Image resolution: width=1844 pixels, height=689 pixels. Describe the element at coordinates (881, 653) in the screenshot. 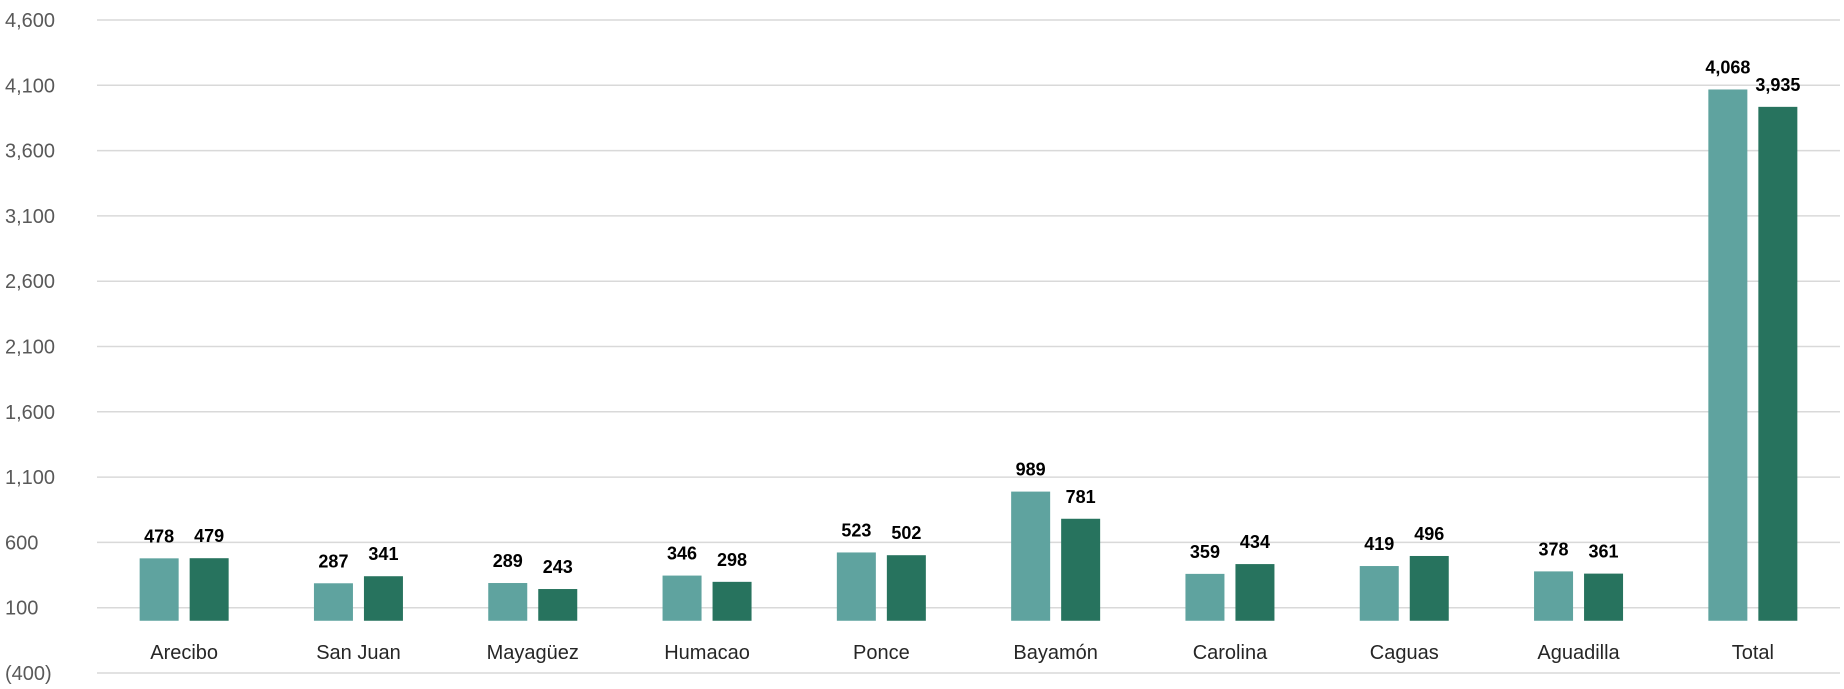

I see `category-label: Ponce` at that location.